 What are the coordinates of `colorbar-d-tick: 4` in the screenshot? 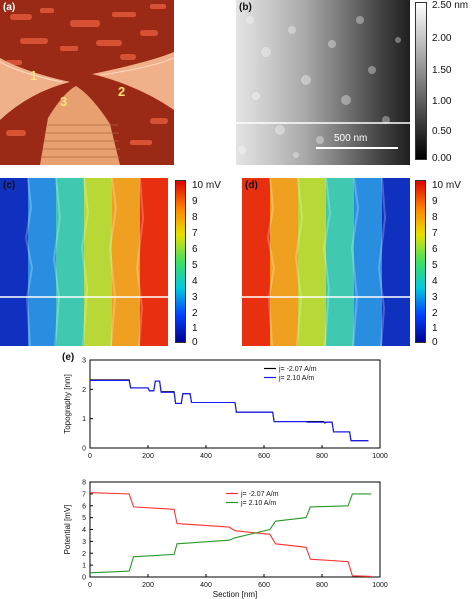 It's located at (435, 281).